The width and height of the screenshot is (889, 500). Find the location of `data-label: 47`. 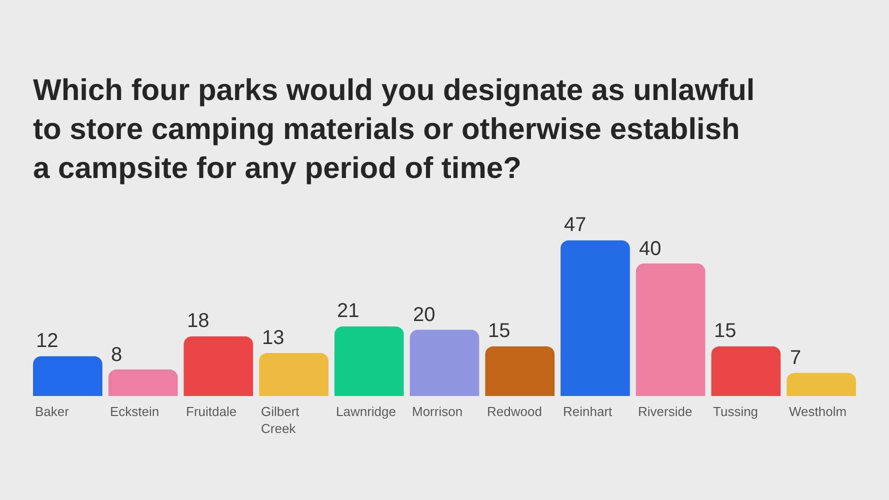

data-label: 47 is located at coordinates (575, 225).